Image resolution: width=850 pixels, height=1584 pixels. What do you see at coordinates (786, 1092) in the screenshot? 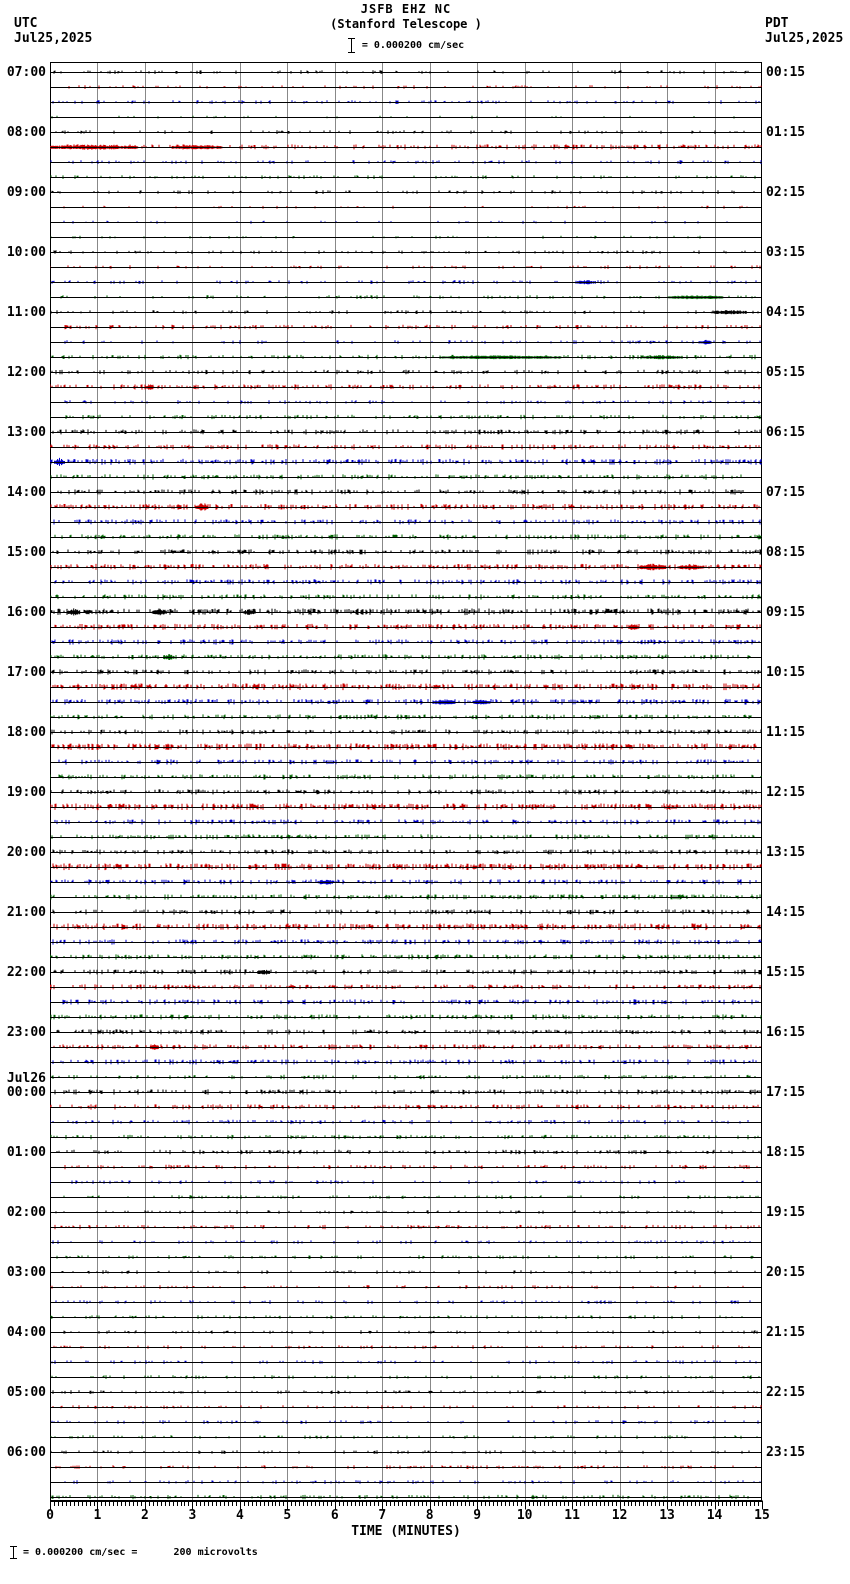
I see `pdt-hour-label: 17:15` at bounding box center [786, 1092].